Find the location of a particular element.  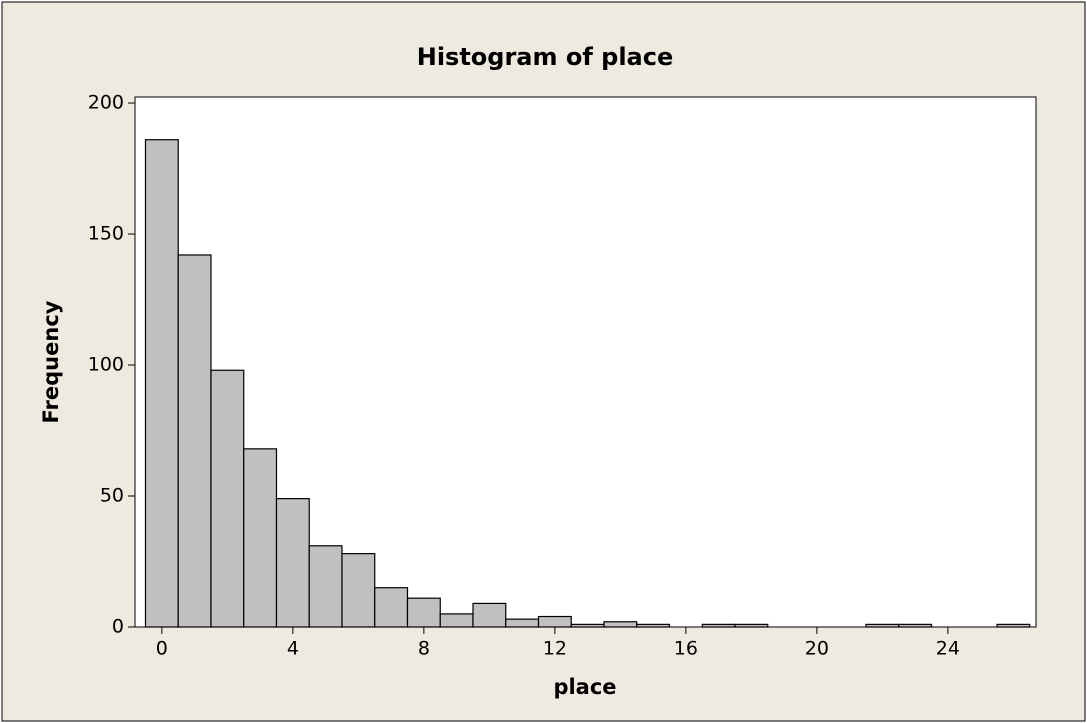

x-tick-label: 12 is located at coordinates (555, 649).